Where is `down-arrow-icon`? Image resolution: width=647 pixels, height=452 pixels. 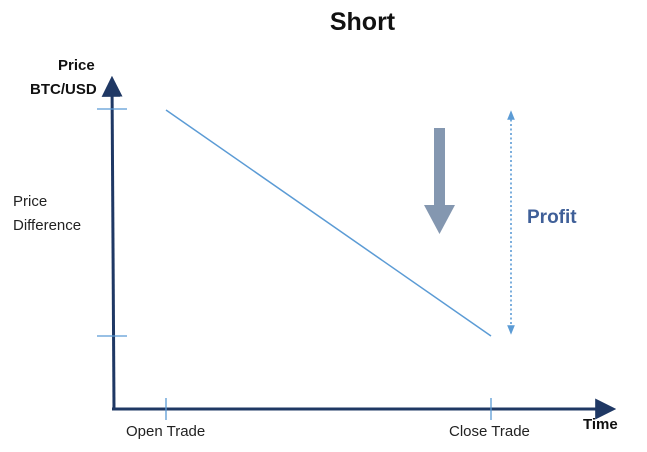
down-arrow-icon is located at coordinates (439, 181).